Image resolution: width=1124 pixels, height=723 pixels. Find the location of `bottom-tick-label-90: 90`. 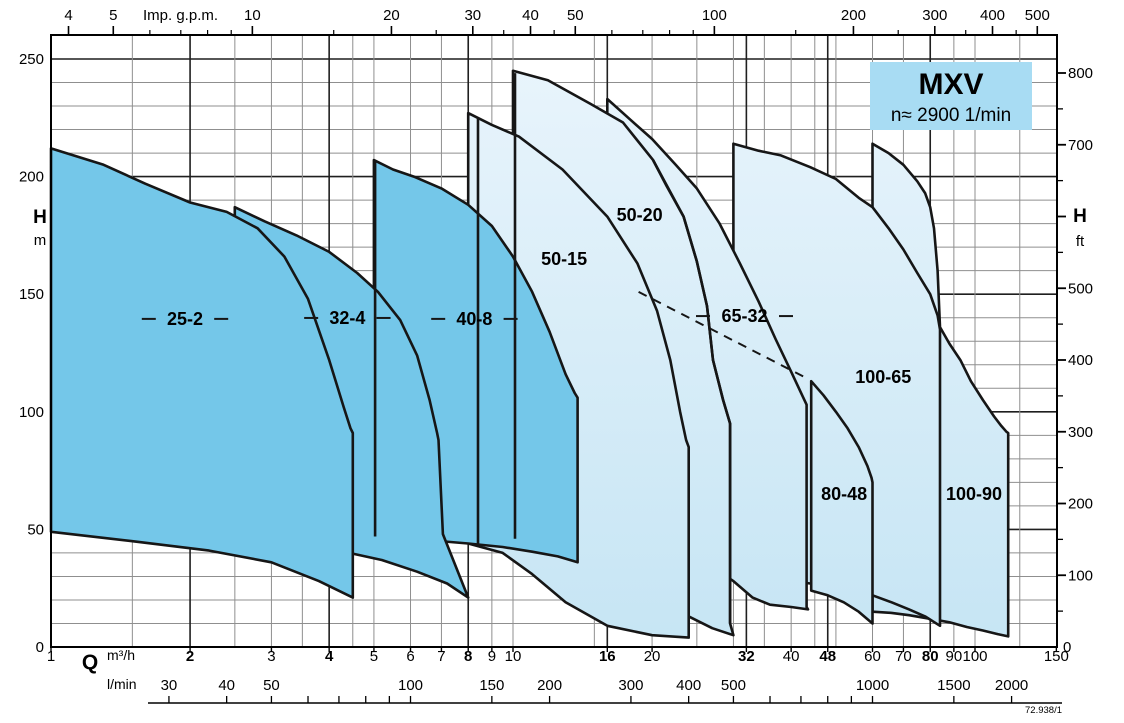

bottom-tick-label-90: 90 is located at coordinates (954, 656).